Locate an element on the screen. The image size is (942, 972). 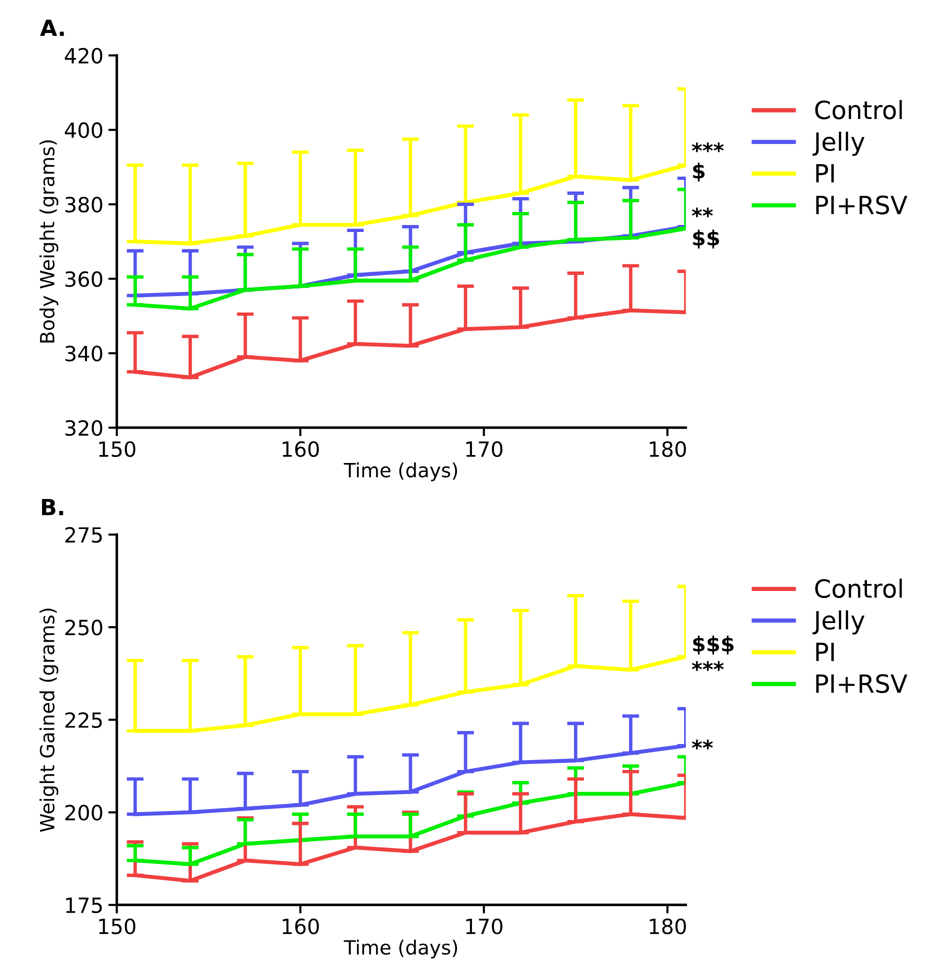
y-tick-label: 320 is located at coordinates (83, 428).